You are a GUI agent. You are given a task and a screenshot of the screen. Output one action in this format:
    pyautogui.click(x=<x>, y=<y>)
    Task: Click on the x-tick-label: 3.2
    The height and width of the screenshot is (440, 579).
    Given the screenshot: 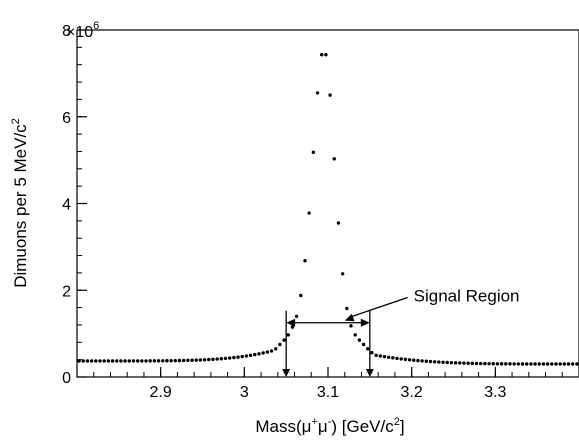 What is the action you would take?
    pyautogui.click(x=412, y=392)
    